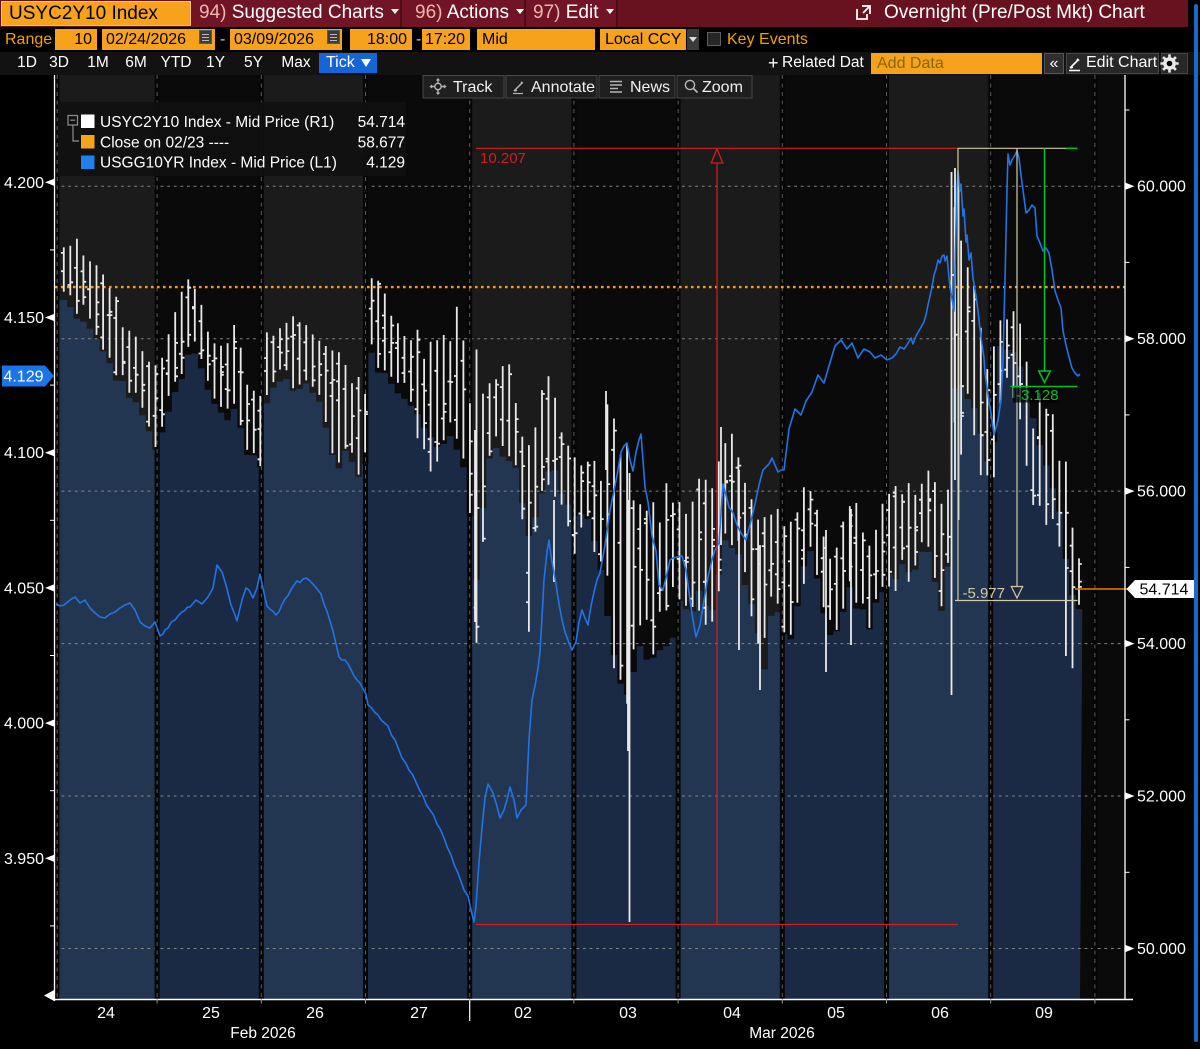 This screenshot has height=1049, width=1200. I want to click on svg-text: 02, so click(523, 1013).